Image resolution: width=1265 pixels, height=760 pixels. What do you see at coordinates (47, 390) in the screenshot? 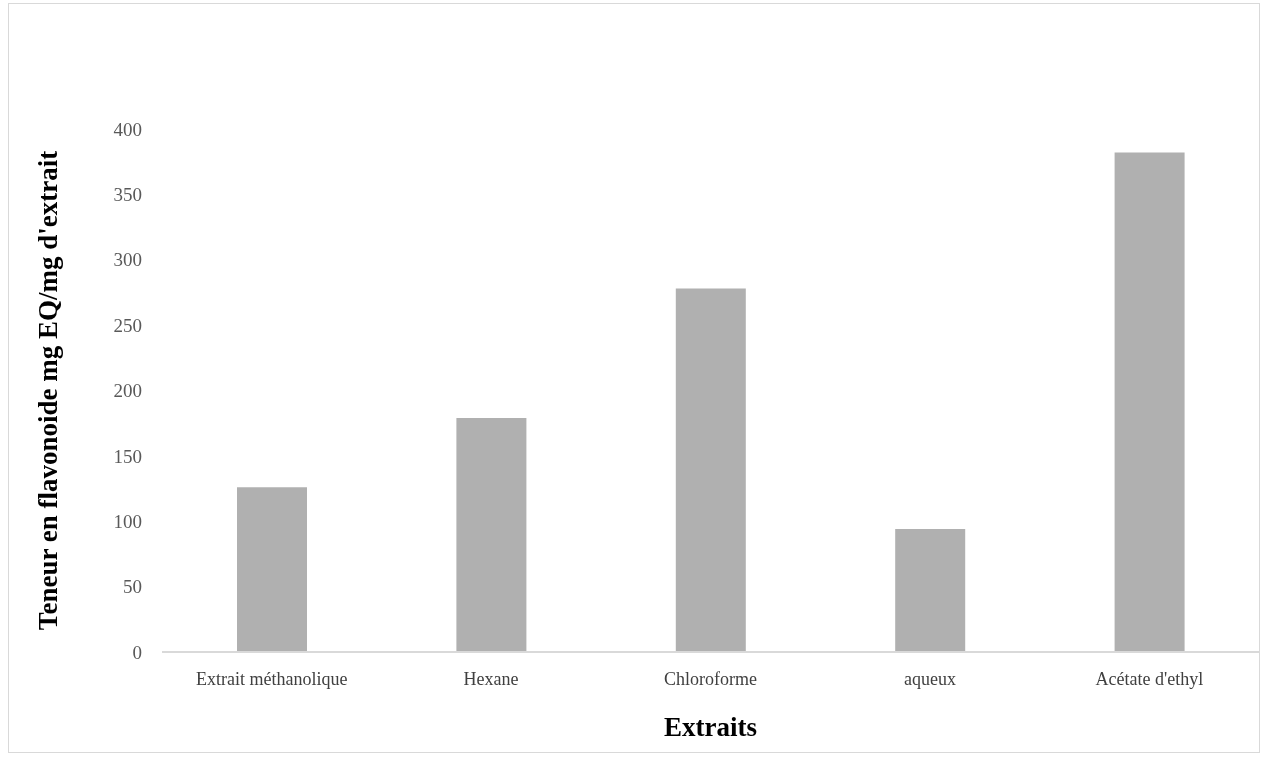
I see `y-axis-title: Teneur en flavonoide mg EQ/mg d'extrait` at bounding box center [47, 390].